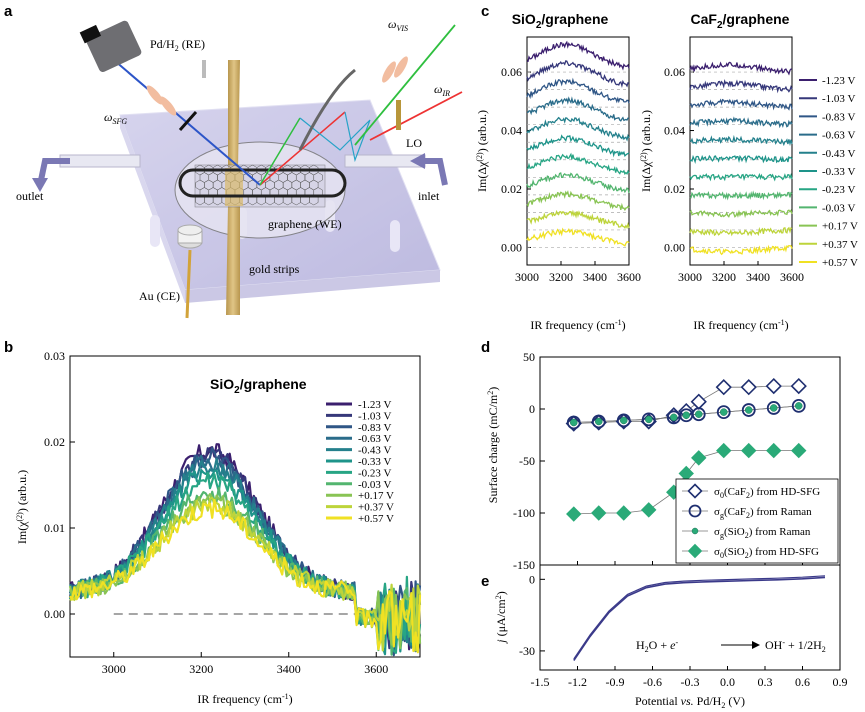 The image size is (865, 712). What do you see at coordinates (485, 581) in the screenshot?
I see `panel-label-e: e` at bounding box center [485, 581].